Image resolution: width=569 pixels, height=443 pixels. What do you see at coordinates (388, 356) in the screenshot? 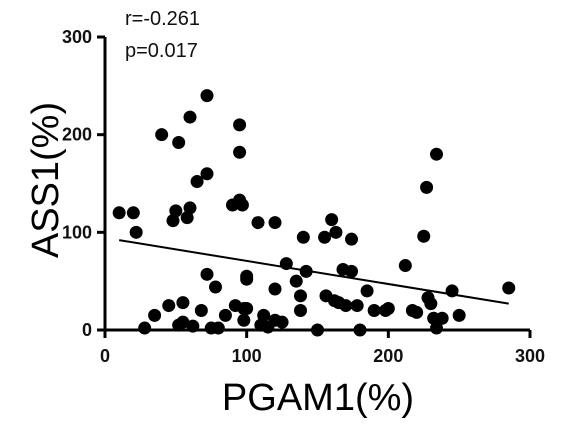
I see `x-tick-label: 200` at bounding box center [388, 356].